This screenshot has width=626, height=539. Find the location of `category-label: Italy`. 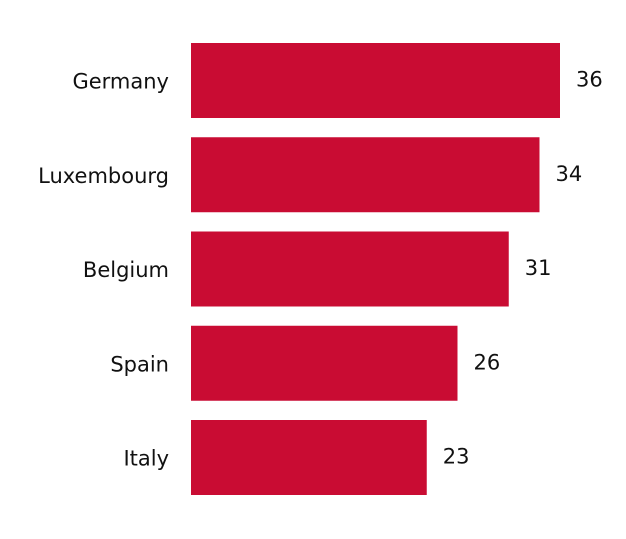

category-label: Italy is located at coordinates (146, 459).